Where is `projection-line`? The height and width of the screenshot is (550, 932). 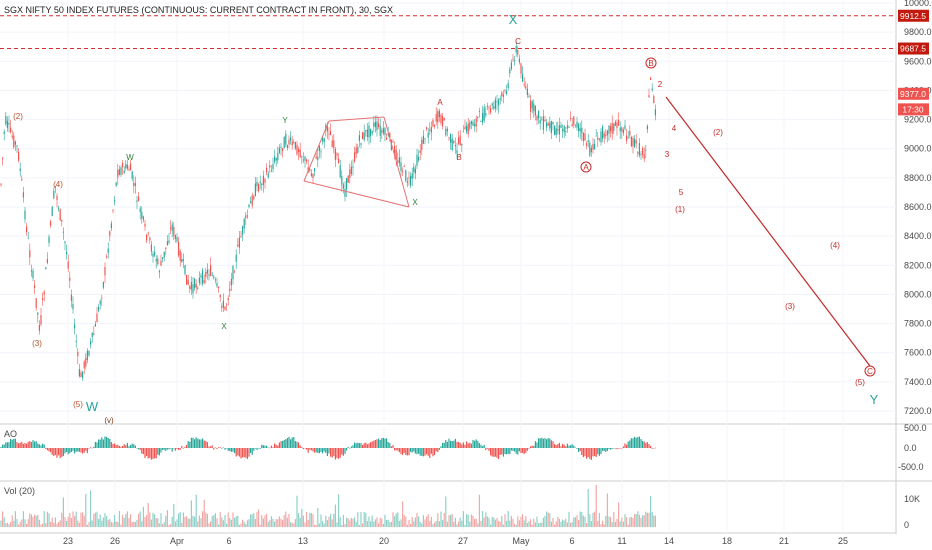
projection-line is located at coordinates (768, 231).